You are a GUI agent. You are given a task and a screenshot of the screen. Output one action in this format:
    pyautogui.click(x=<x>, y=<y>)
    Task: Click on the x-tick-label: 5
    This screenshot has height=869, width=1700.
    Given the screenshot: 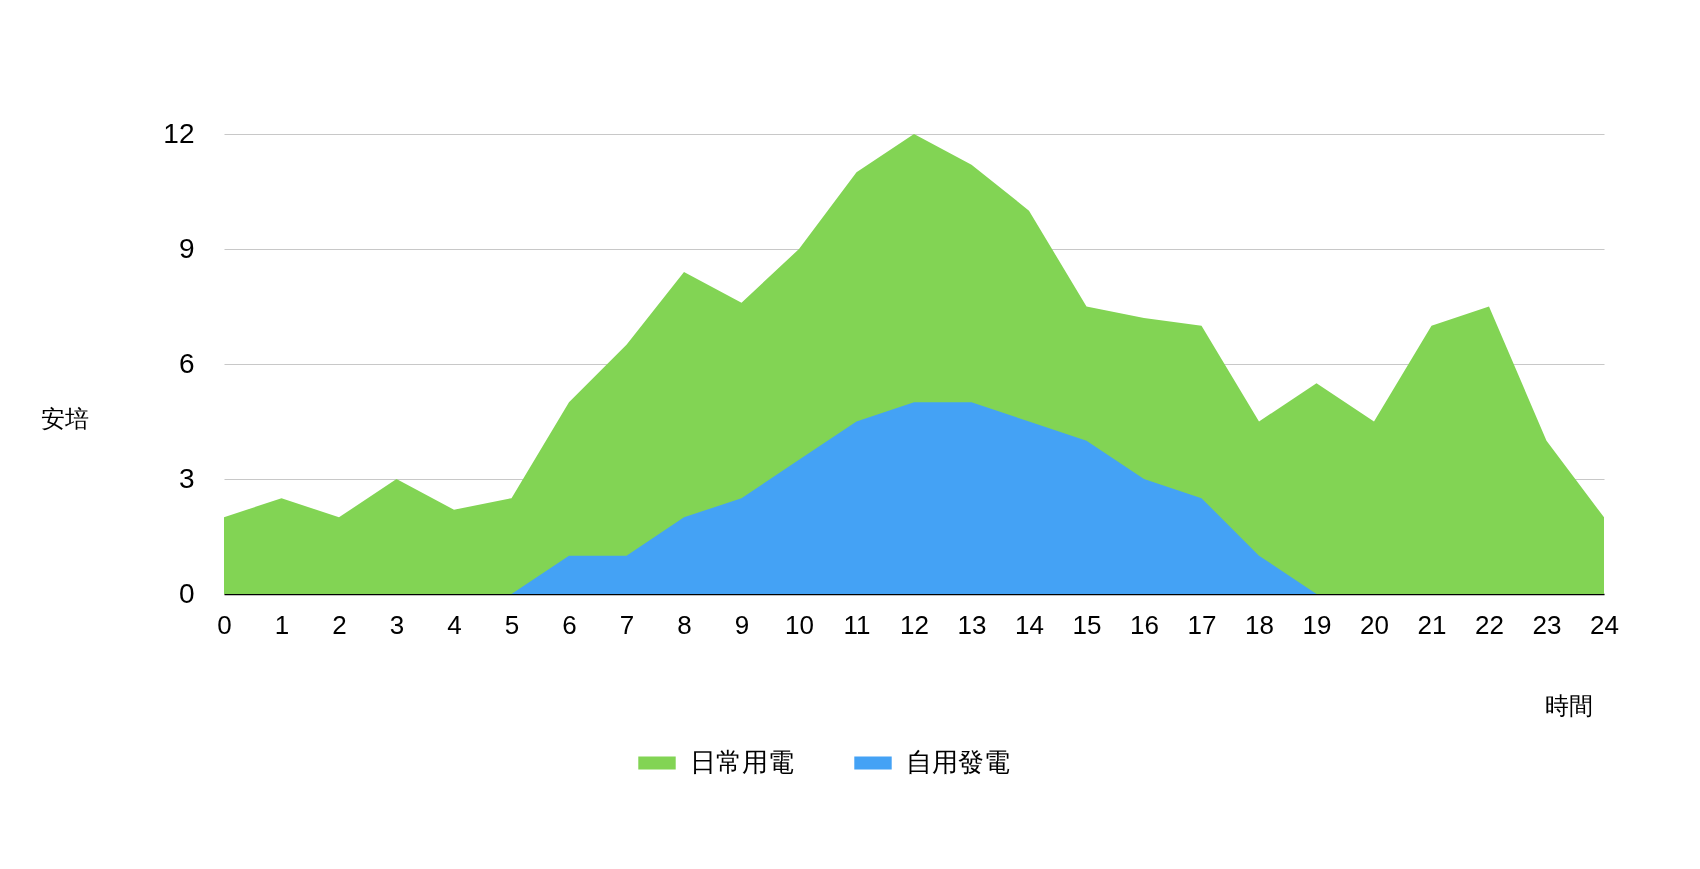 What is the action you would take?
    pyautogui.click(x=512, y=624)
    